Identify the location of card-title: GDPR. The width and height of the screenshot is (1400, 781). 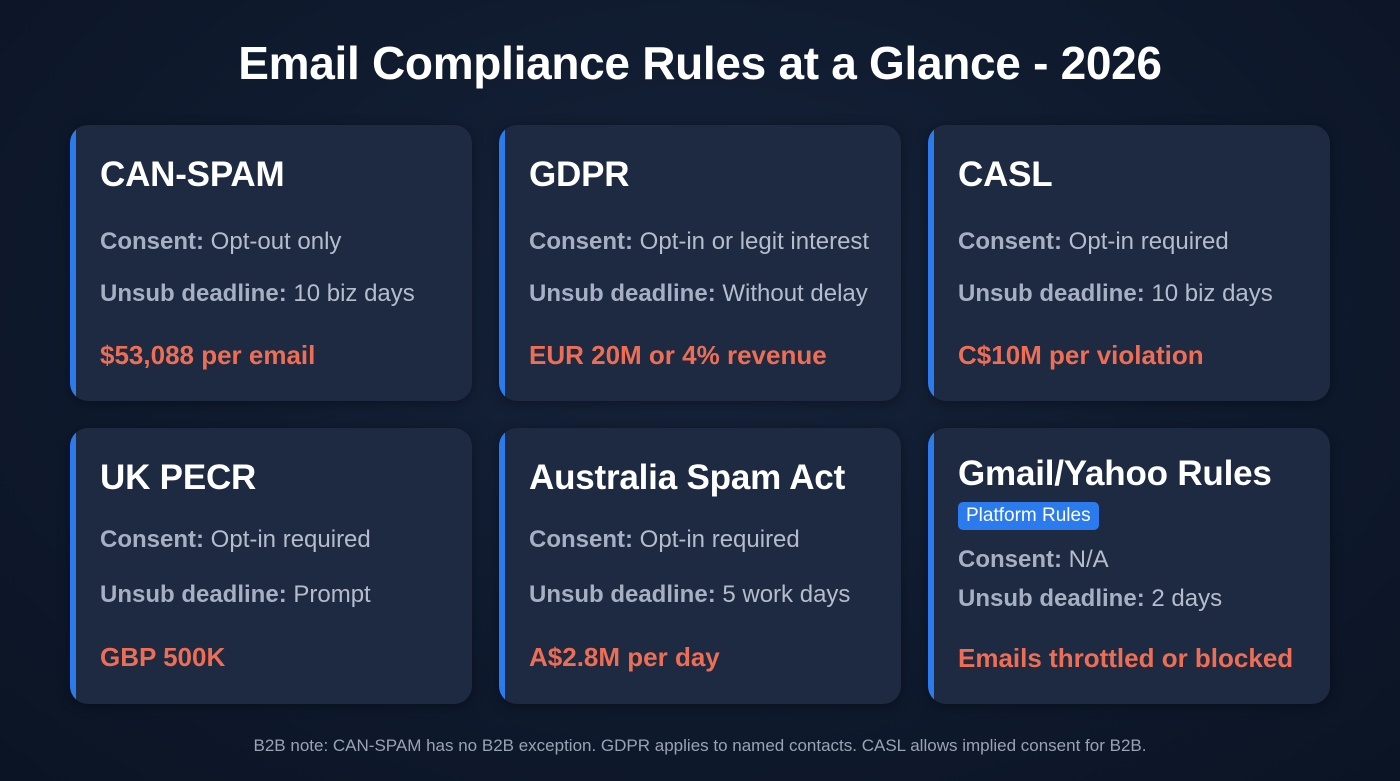
(579, 174).